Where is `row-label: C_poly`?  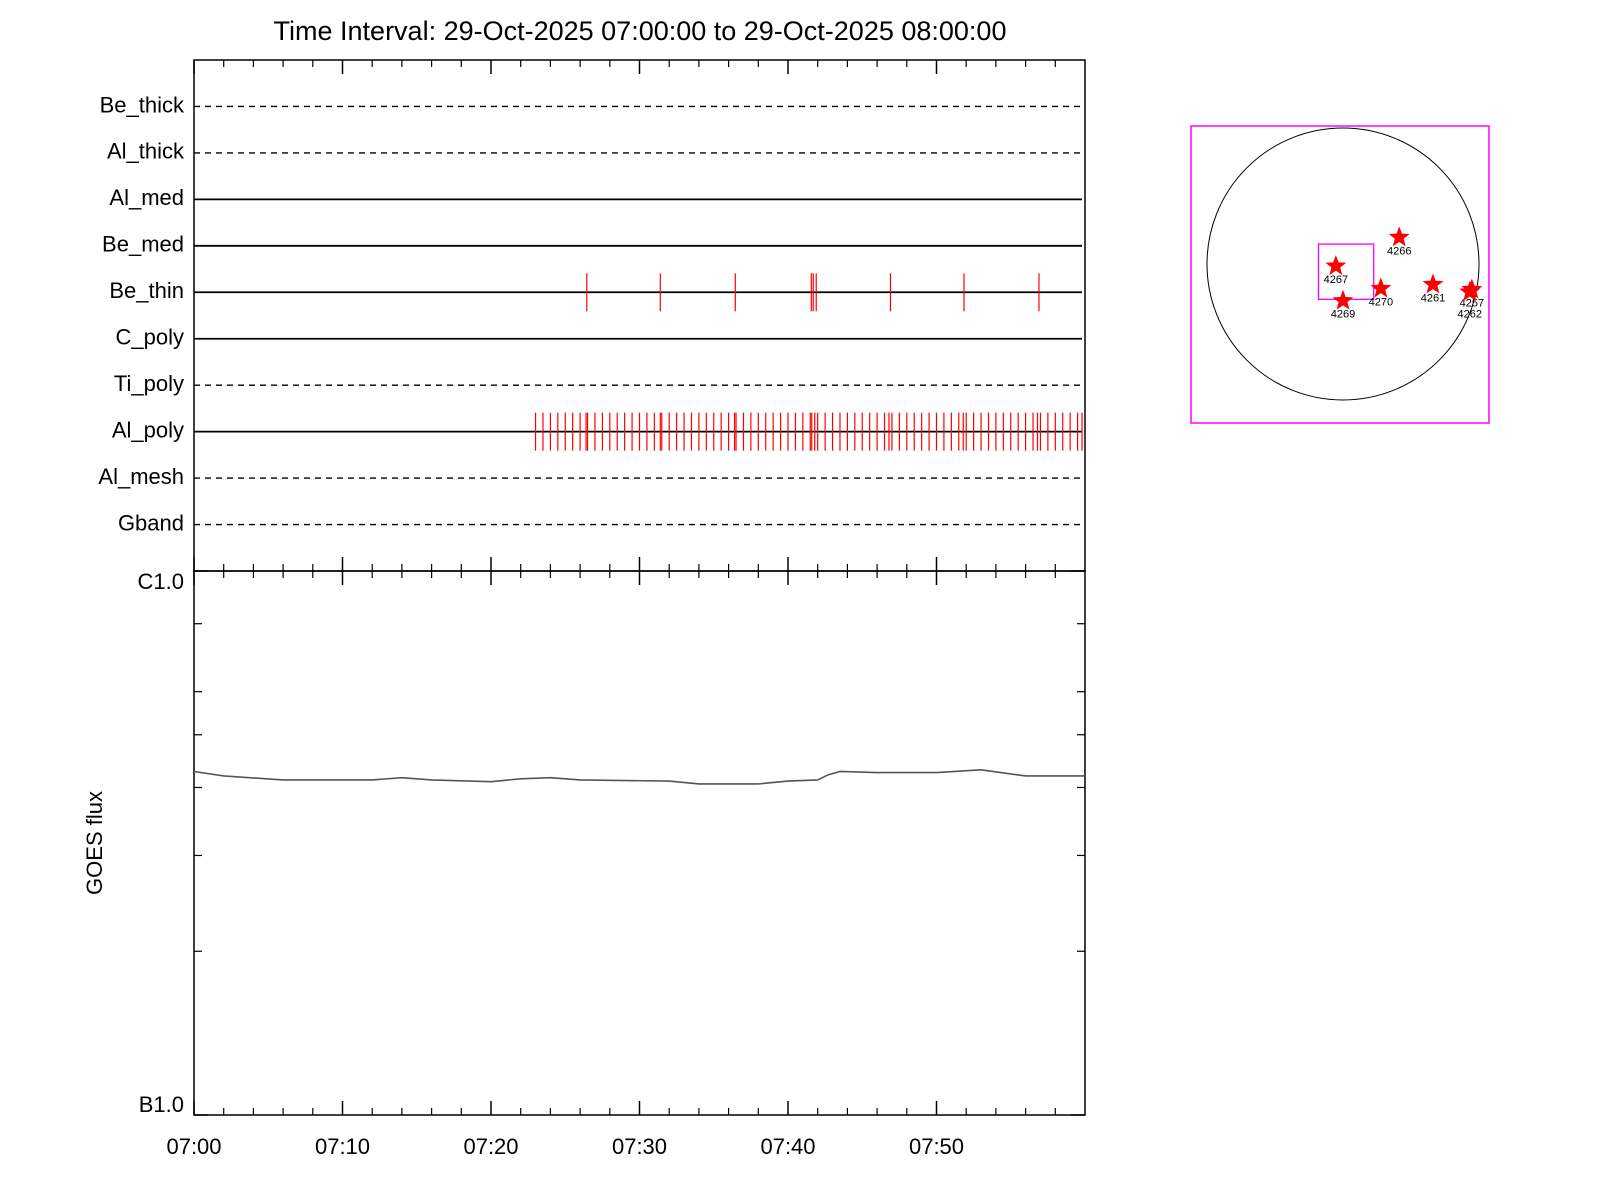
row-label: C_poly is located at coordinates (150, 337).